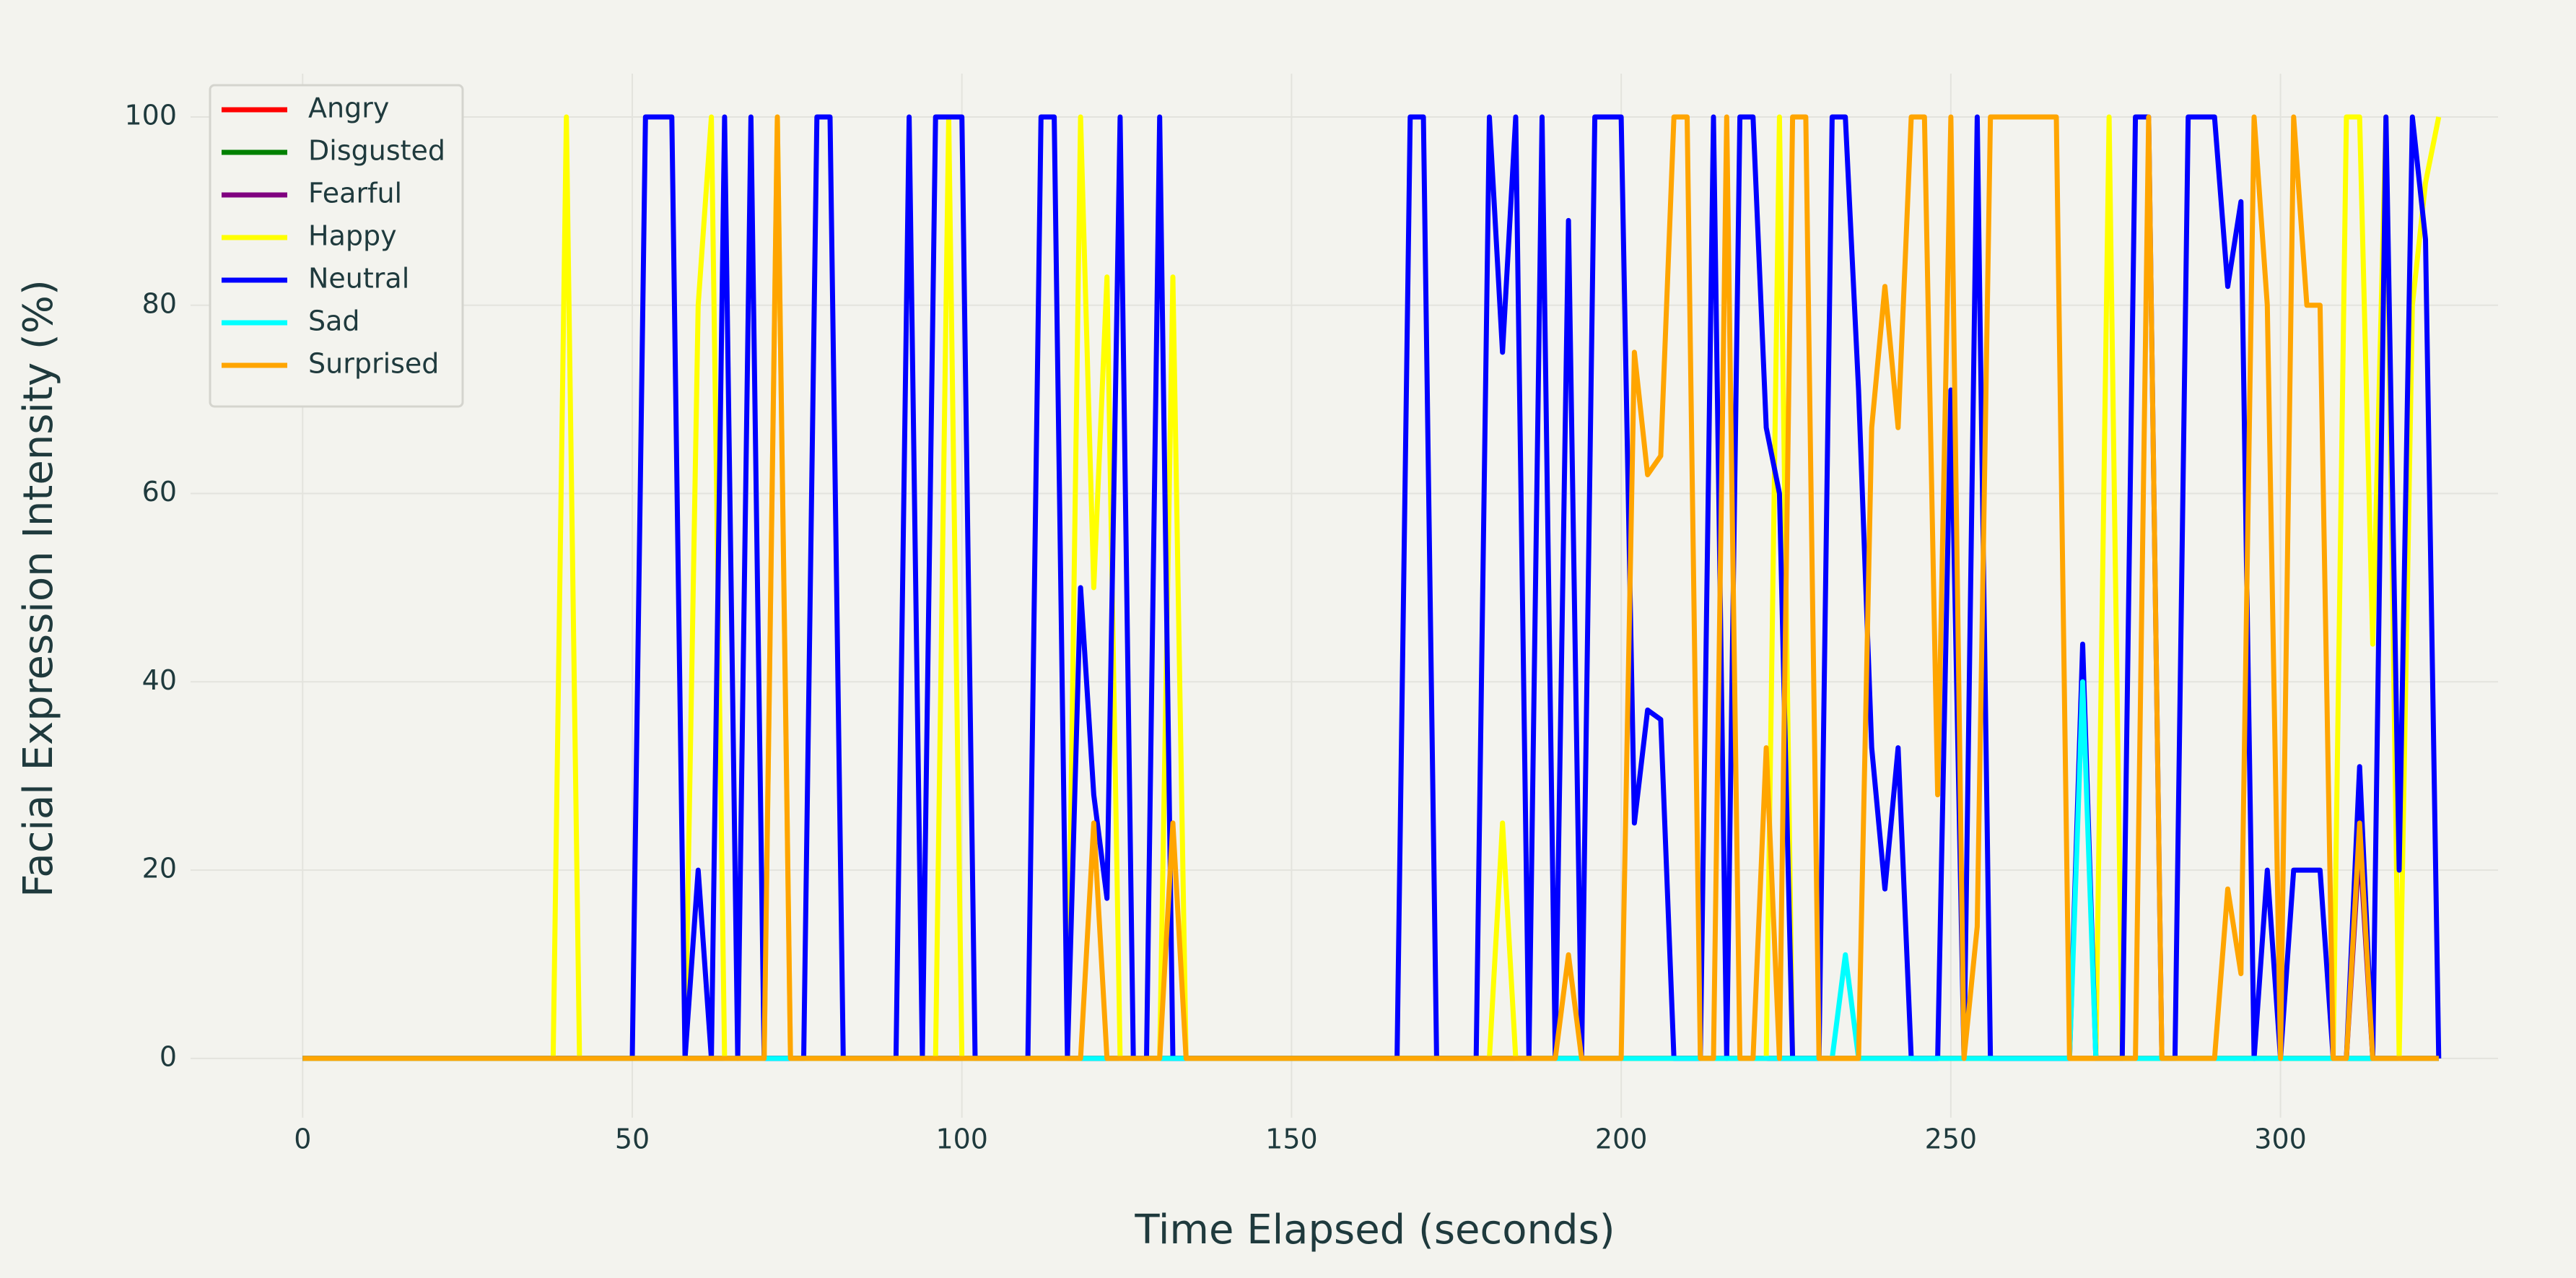  I want to click on y-tick-label: 40, so click(159, 680).